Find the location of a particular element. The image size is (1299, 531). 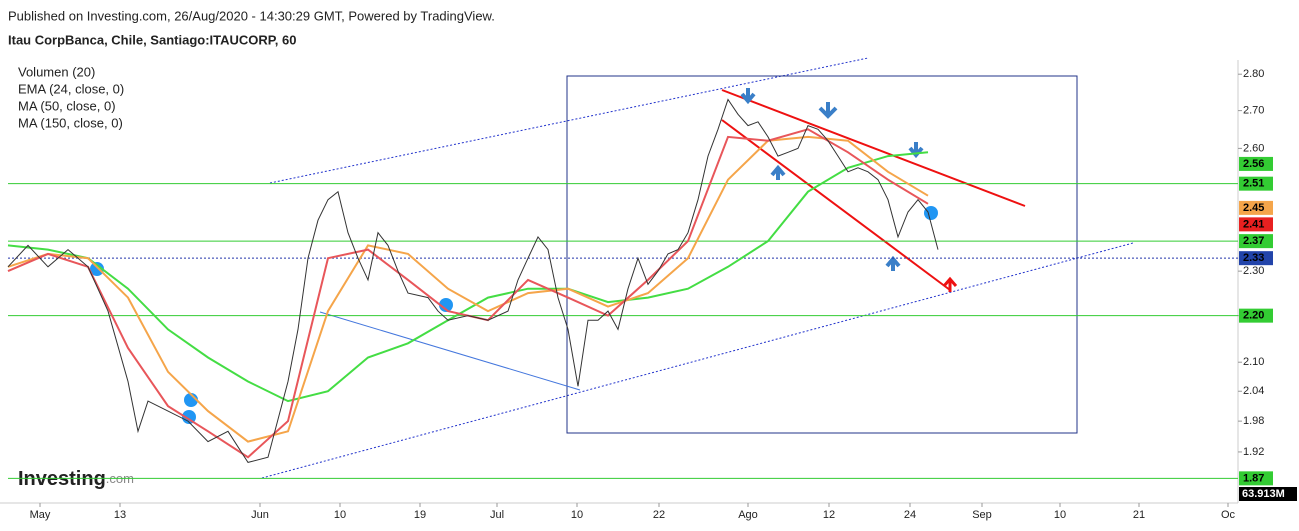

x-tick-label: 24 is located at coordinates (910, 515).